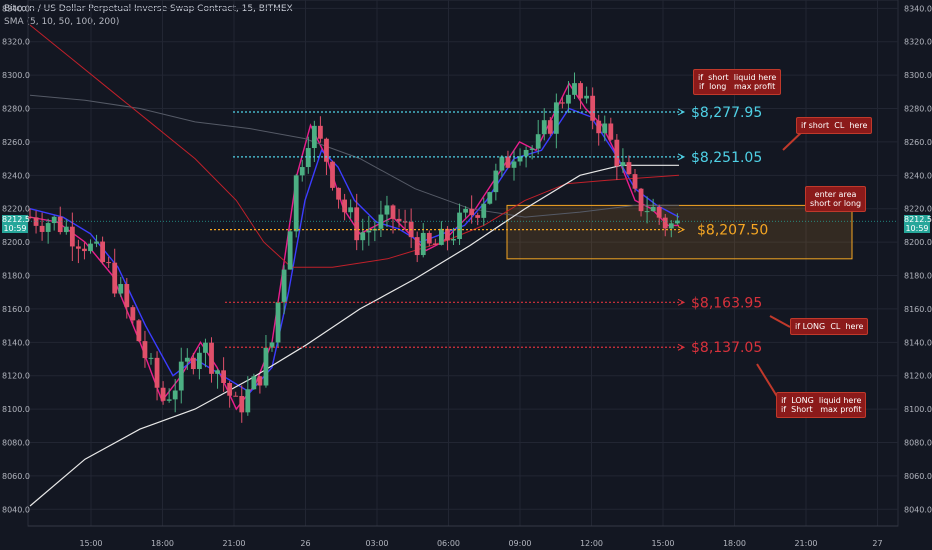 This screenshot has width=932, height=550. What do you see at coordinates (918, 109) in the screenshot?
I see `y-tick-label: 8280.0` at bounding box center [918, 109].